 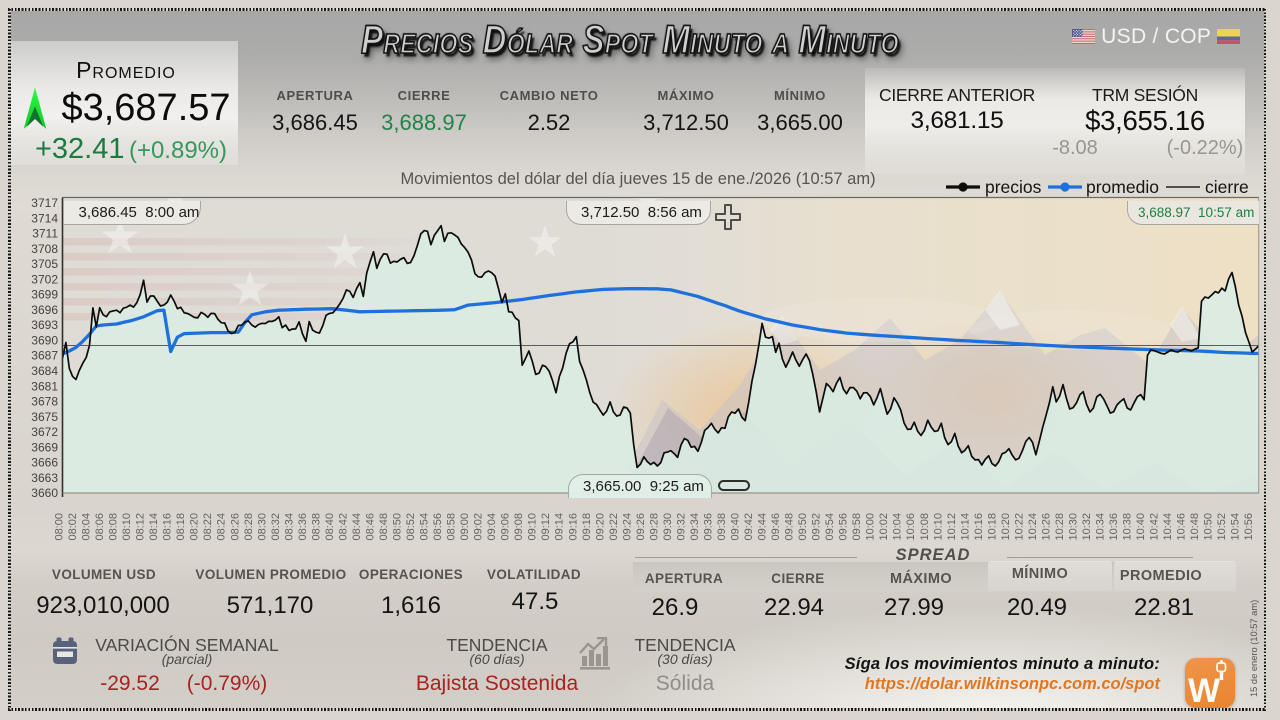 What do you see at coordinates (289, 527) in the screenshot?
I see `svg-text: 08:34` at bounding box center [289, 527].